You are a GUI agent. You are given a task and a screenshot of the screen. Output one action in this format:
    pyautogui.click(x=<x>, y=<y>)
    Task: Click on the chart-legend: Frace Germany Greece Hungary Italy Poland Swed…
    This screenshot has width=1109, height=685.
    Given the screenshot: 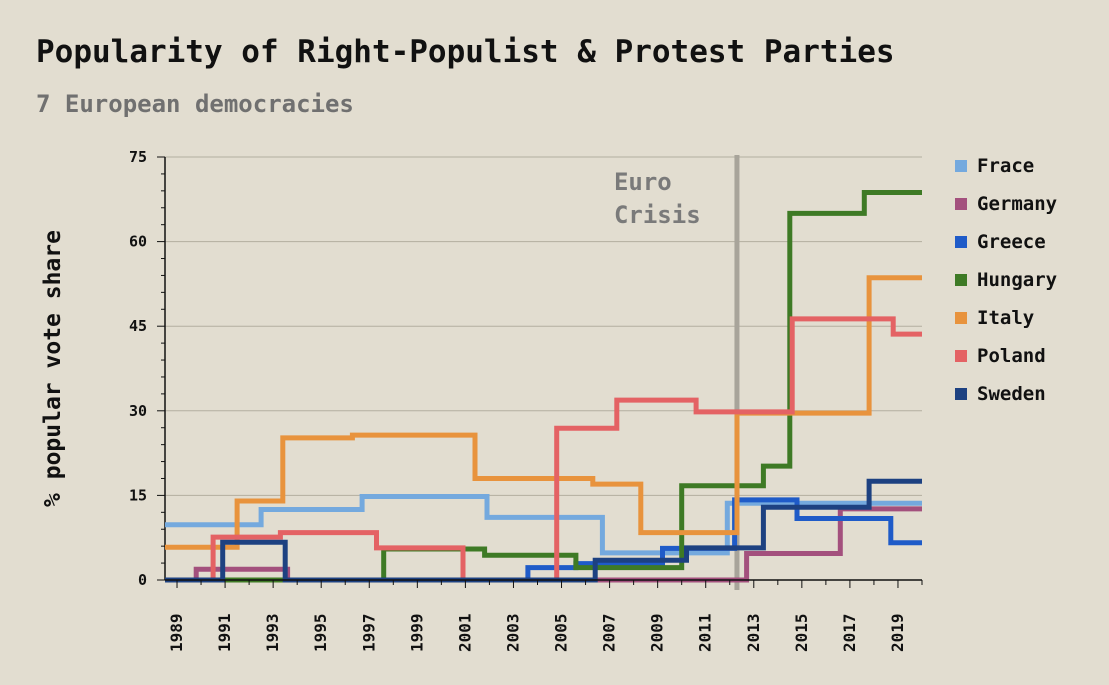 What is the action you would take?
    pyautogui.click(x=1006, y=280)
    